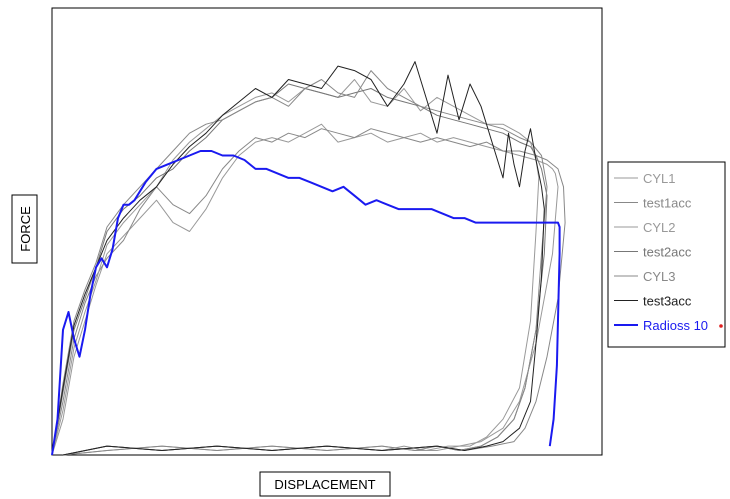  I want to click on legend-label: test2acc, so click(667, 252).